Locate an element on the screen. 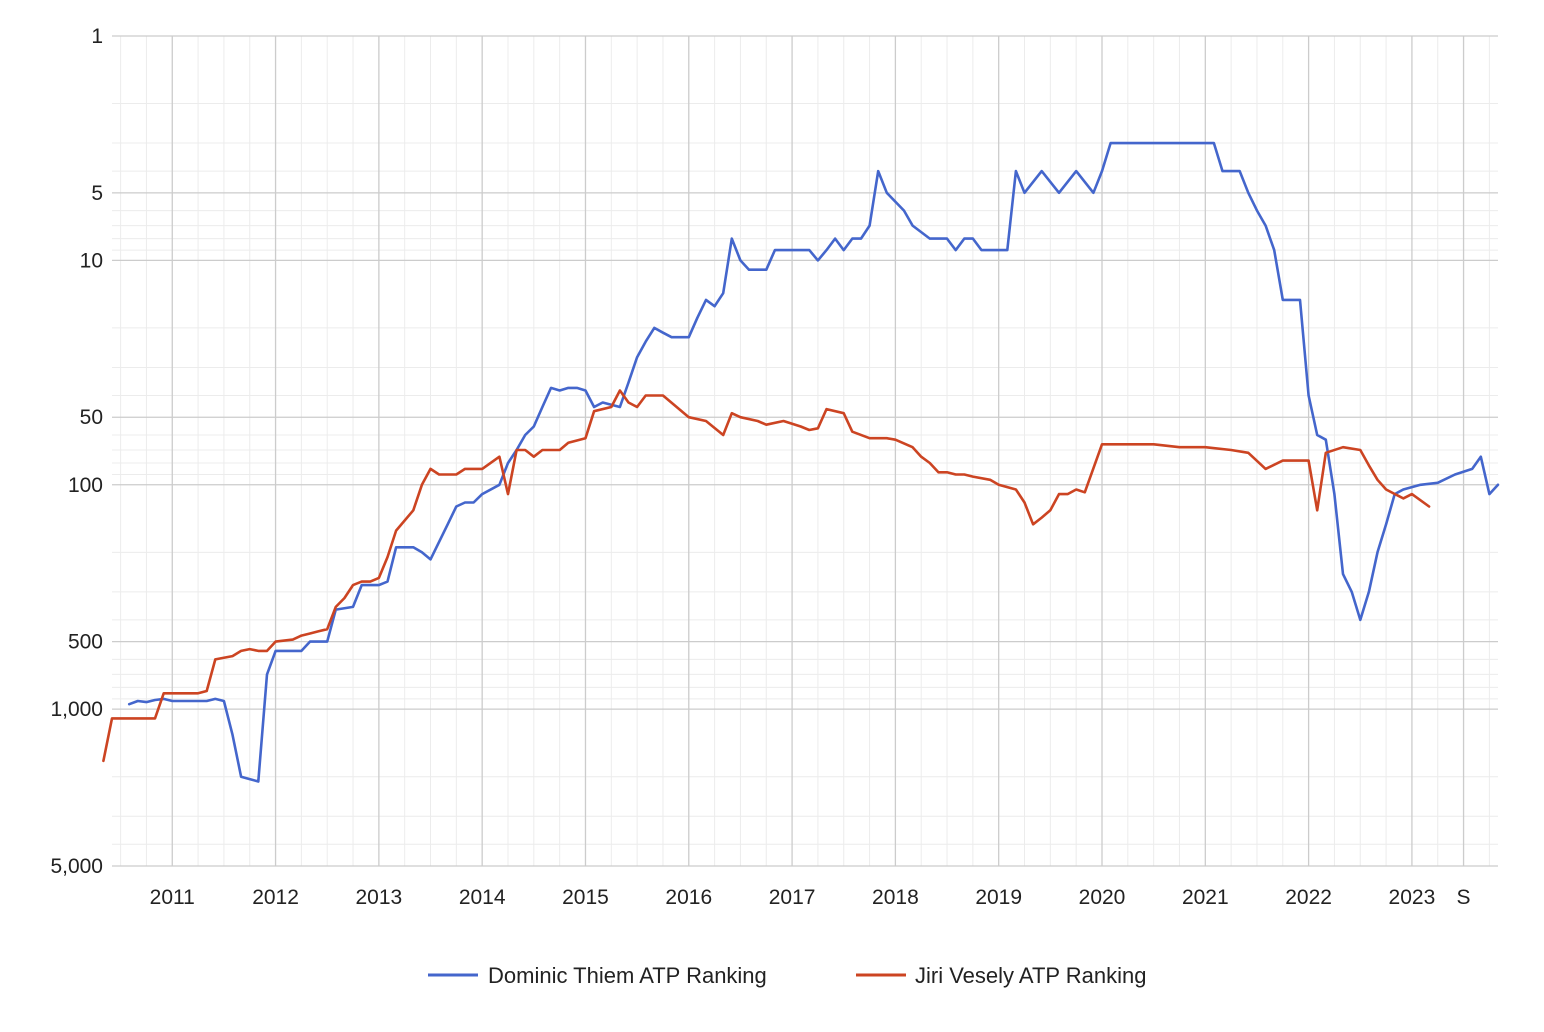 This screenshot has height=1032, width=1544. y-tick-label: 1 is located at coordinates (97, 36).